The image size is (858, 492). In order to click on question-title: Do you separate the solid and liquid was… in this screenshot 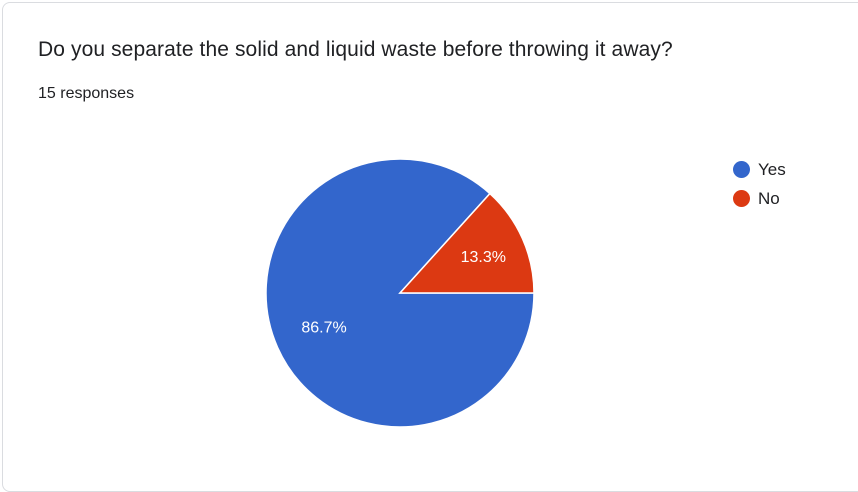, I will do `click(355, 49)`.